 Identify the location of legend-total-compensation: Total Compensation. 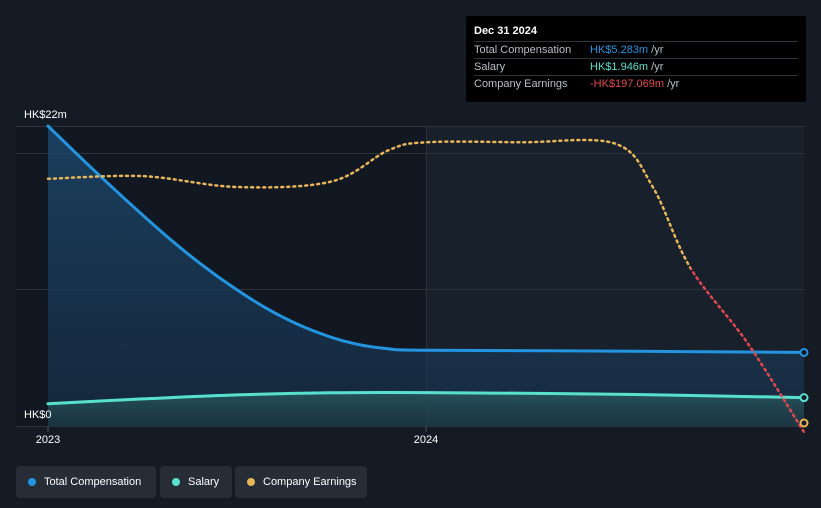
(86, 482).